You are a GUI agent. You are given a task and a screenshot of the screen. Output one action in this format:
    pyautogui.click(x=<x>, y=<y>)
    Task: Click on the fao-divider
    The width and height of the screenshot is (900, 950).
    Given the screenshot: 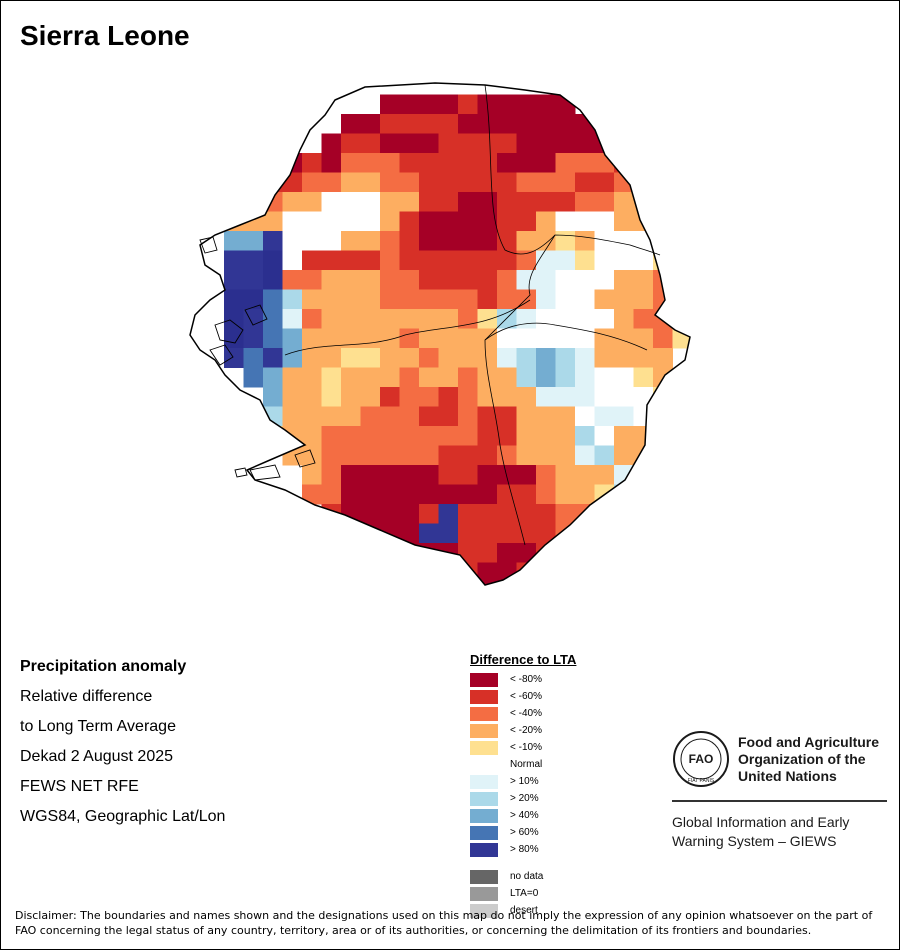 What is the action you would take?
    pyautogui.click(x=779, y=801)
    